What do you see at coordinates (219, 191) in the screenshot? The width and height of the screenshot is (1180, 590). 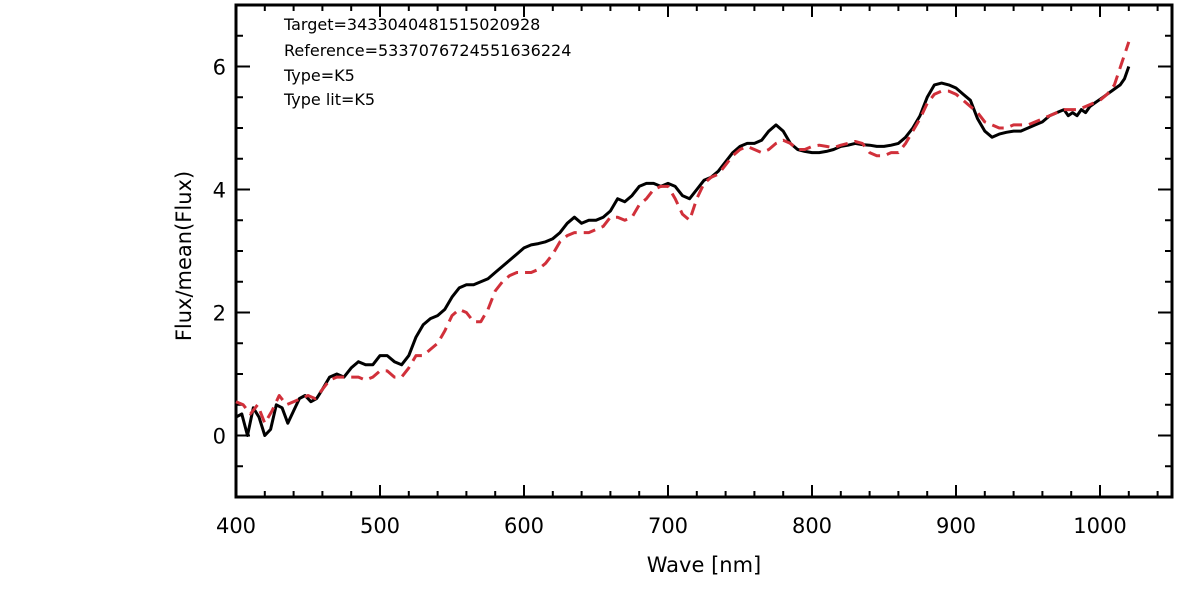 I see `y-tick-label: 4` at bounding box center [219, 191].